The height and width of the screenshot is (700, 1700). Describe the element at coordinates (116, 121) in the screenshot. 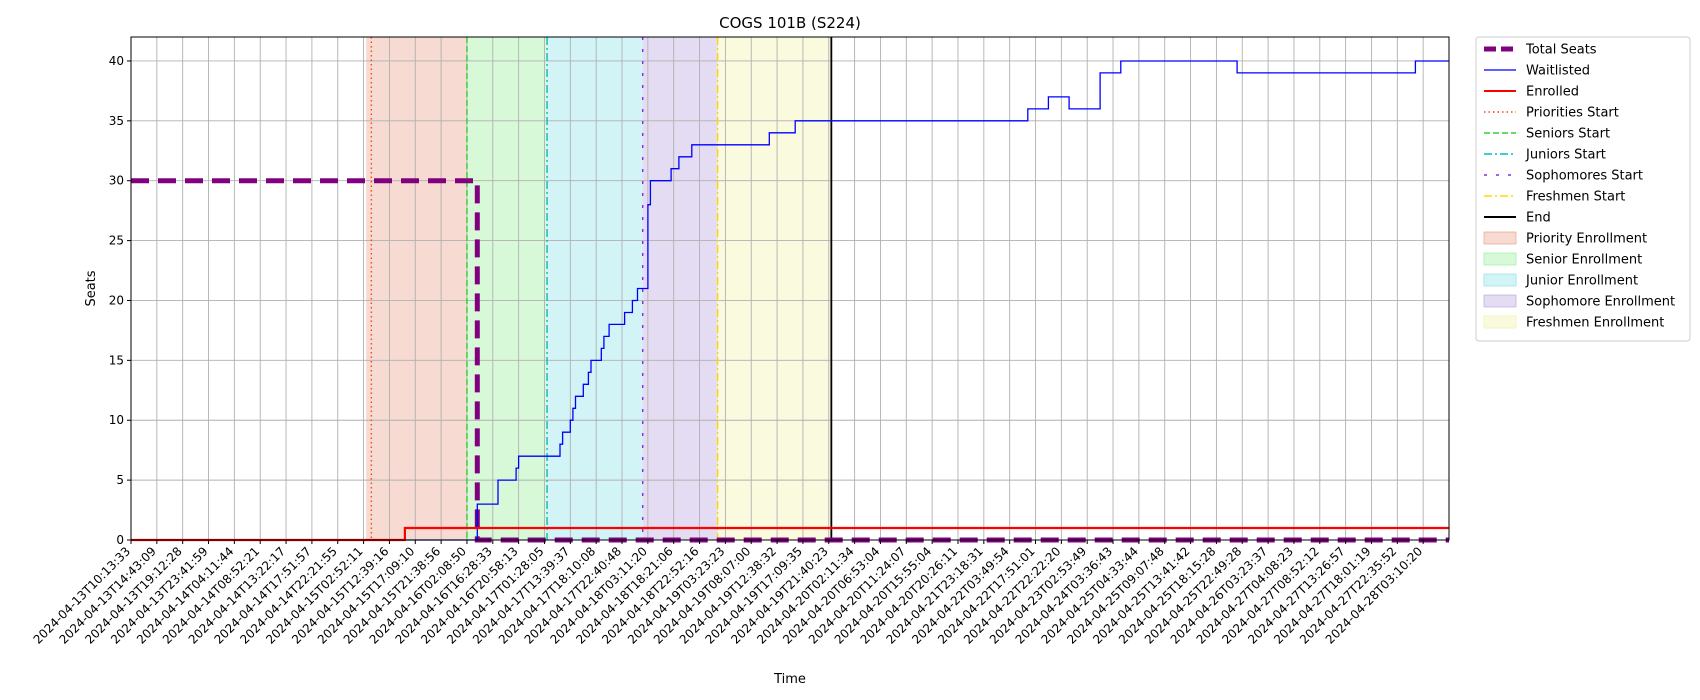

I see `y-tick-label: 35` at that location.